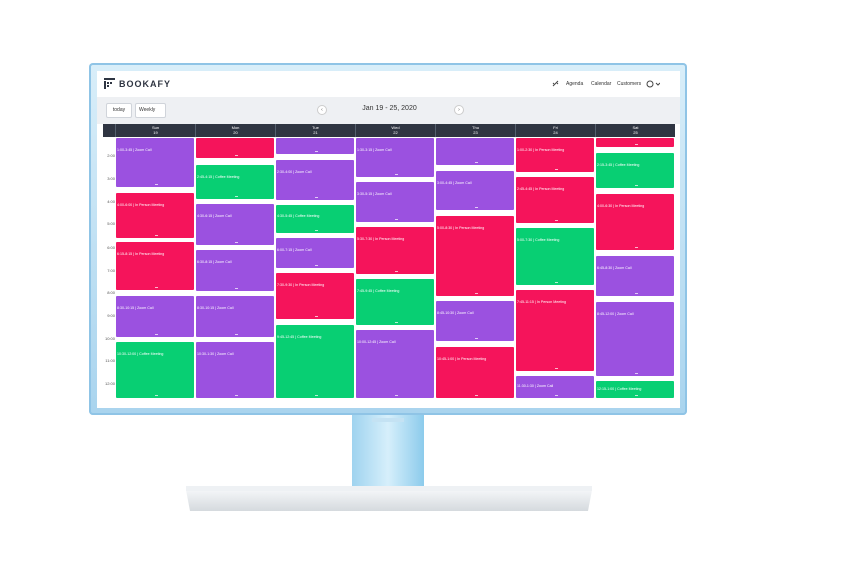 The width and height of the screenshot is (862, 562). I want to click on event: 4:30-6:15 | Zoom Call, so click(235, 224).